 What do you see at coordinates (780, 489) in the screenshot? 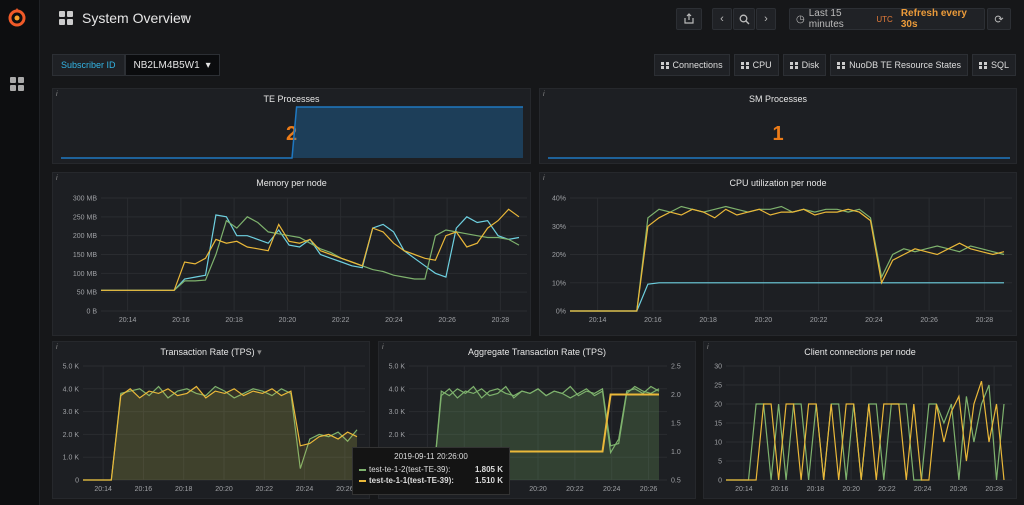
I see `x-tick-label: 20:16` at bounding box center [780, 489].